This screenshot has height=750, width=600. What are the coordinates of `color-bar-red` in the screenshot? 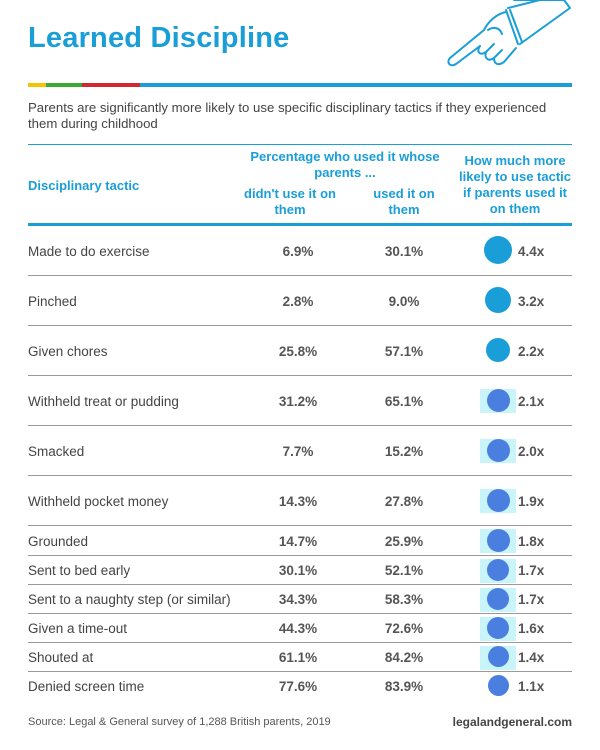 It's located at (111, 85).